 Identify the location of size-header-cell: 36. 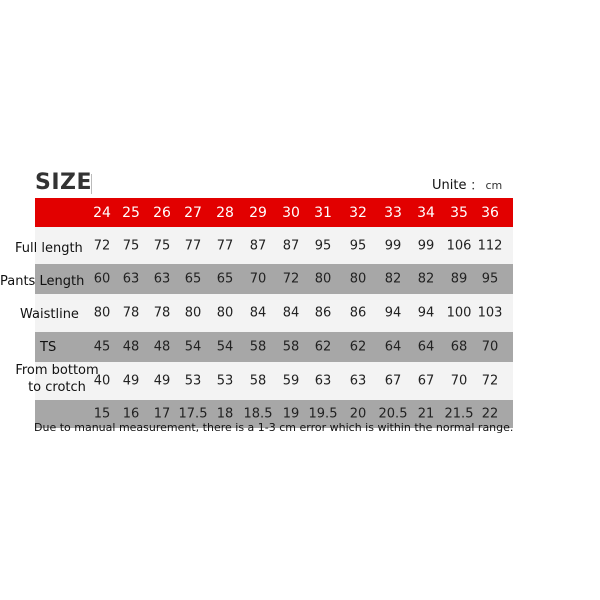
(490, 212).